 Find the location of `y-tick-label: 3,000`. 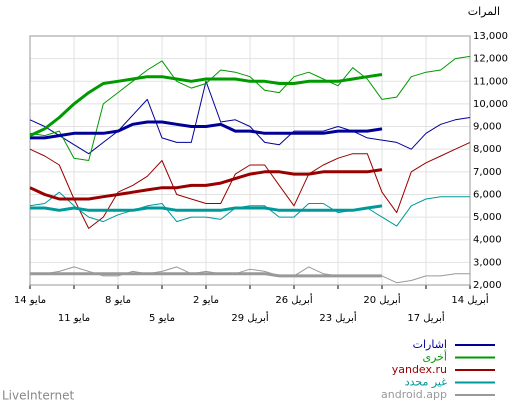

y-tick-label: 3,000 is located at coordinates (487, 262).